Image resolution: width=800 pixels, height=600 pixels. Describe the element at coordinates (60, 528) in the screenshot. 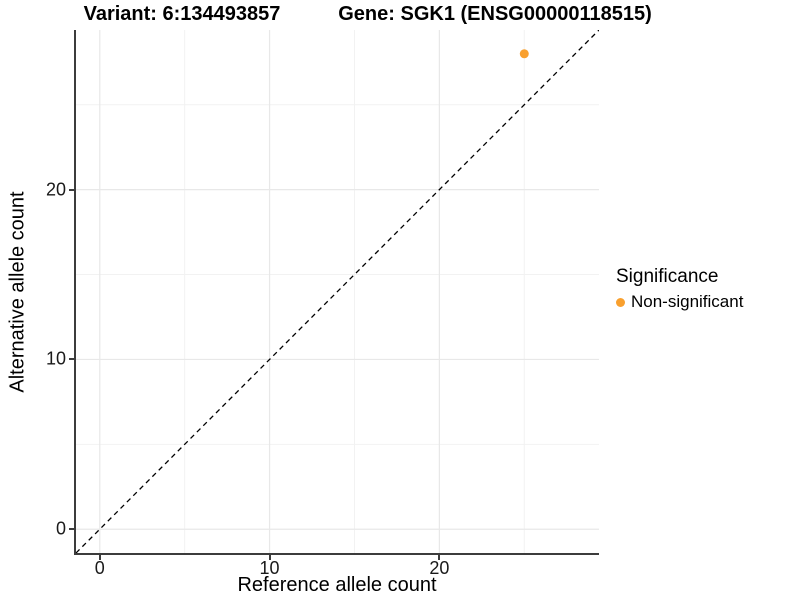

I see `y-tick-label: 0` at that location.